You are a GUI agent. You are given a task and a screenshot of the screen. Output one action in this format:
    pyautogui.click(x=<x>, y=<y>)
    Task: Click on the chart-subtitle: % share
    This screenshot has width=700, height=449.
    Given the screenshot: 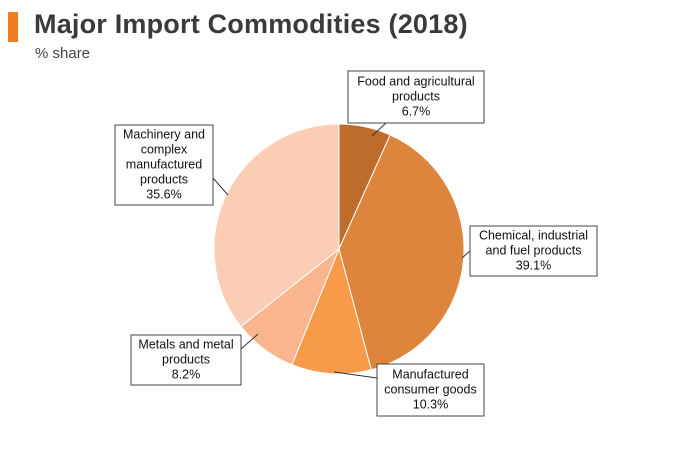 What is the action you would take?
    pyautogui.click(x=63, y=53)
    